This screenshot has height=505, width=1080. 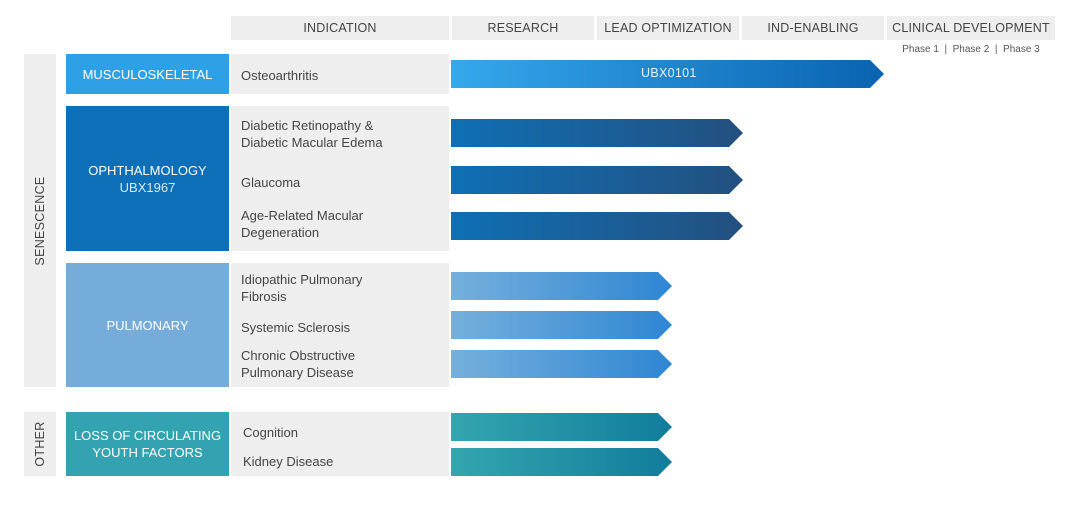 I want to click on phase-labels: Phase 1 | Phase 2 | Phase 3, so click(x=971, y=49).